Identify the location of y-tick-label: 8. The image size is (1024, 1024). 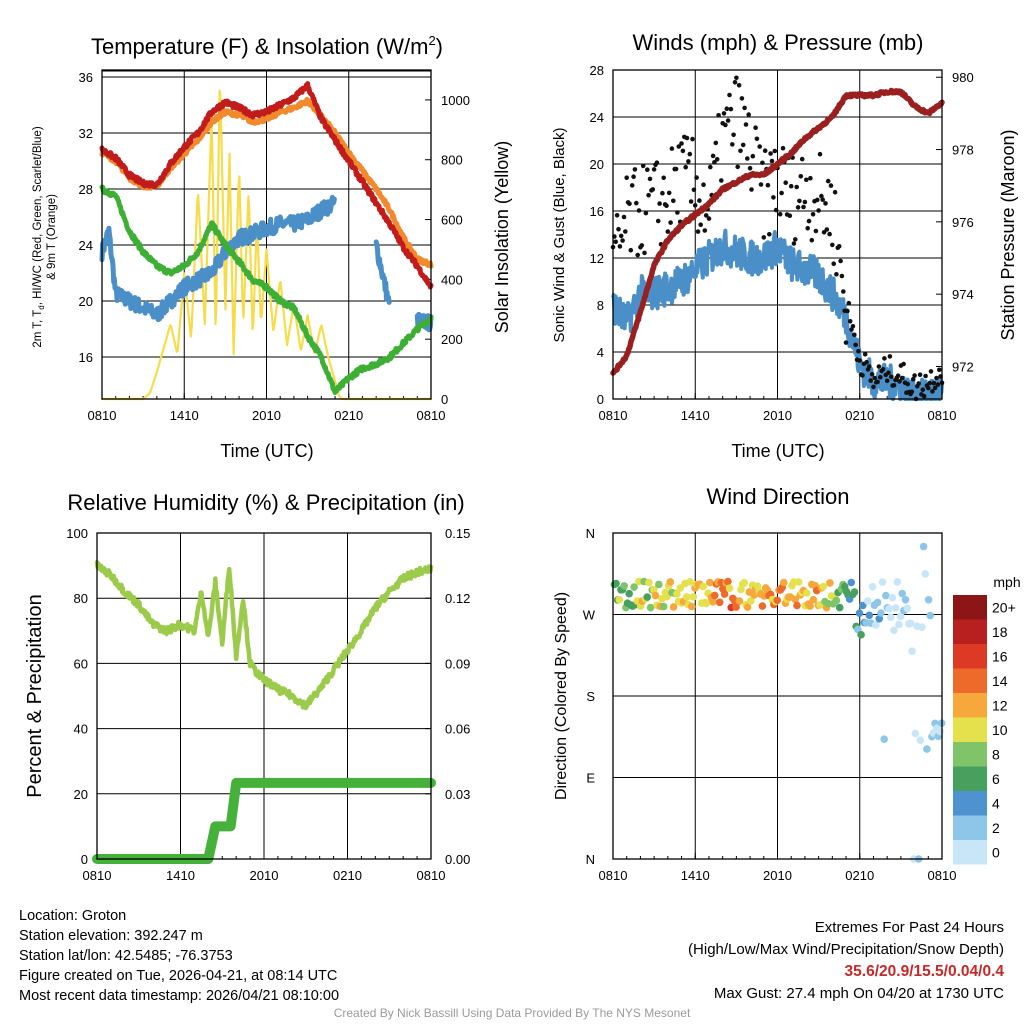
(600, 305).